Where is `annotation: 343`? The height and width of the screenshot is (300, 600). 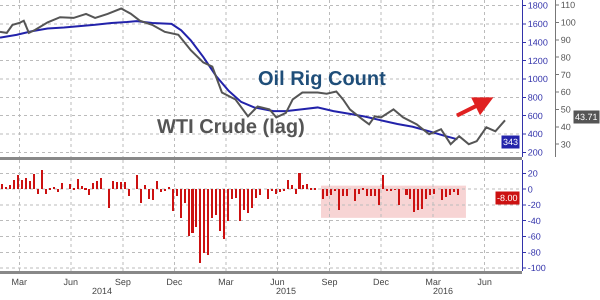 annotation: 343 is located at coordinates (510, 142).